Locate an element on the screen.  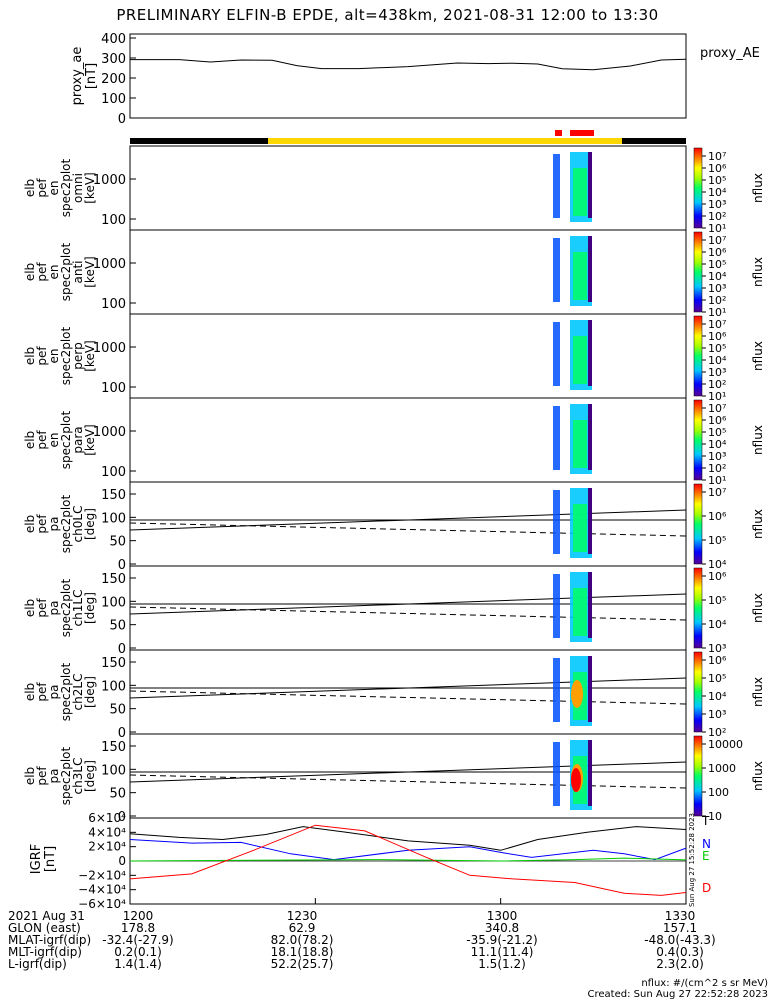
proxy-ae-line is located at coordinates (408, 64).